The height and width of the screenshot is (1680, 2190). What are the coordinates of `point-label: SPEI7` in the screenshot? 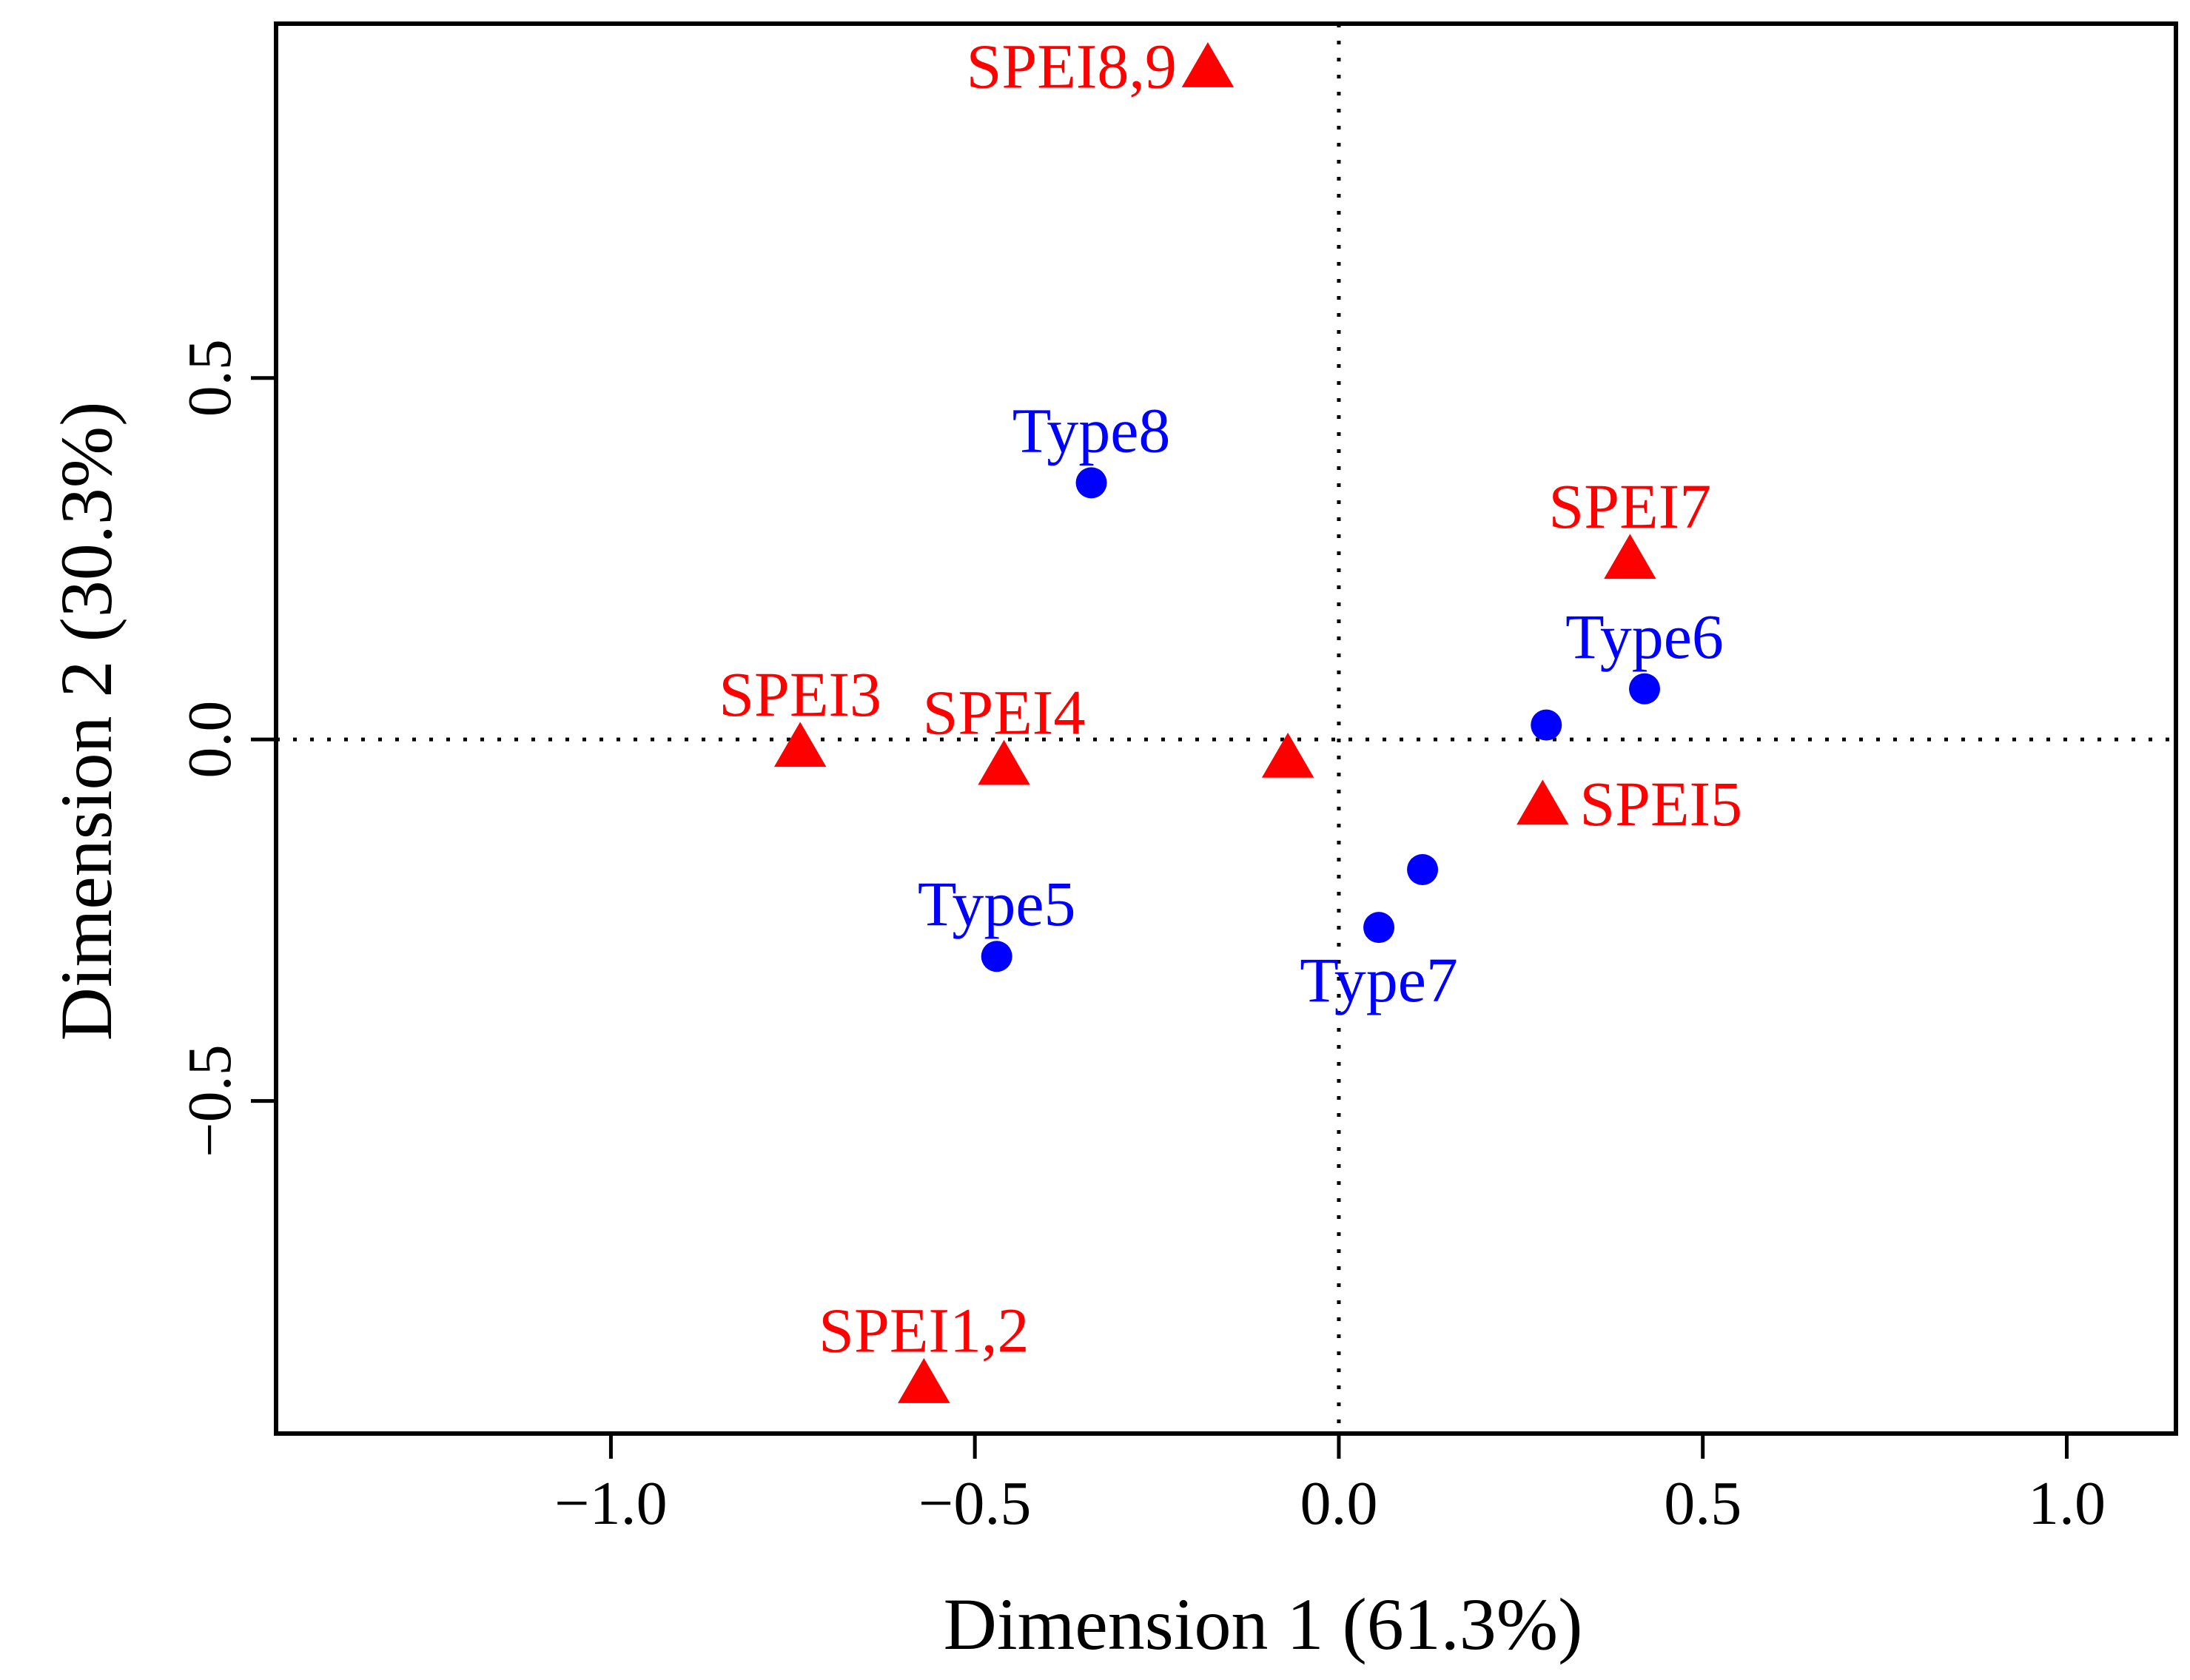 It's located at (1629, 507).